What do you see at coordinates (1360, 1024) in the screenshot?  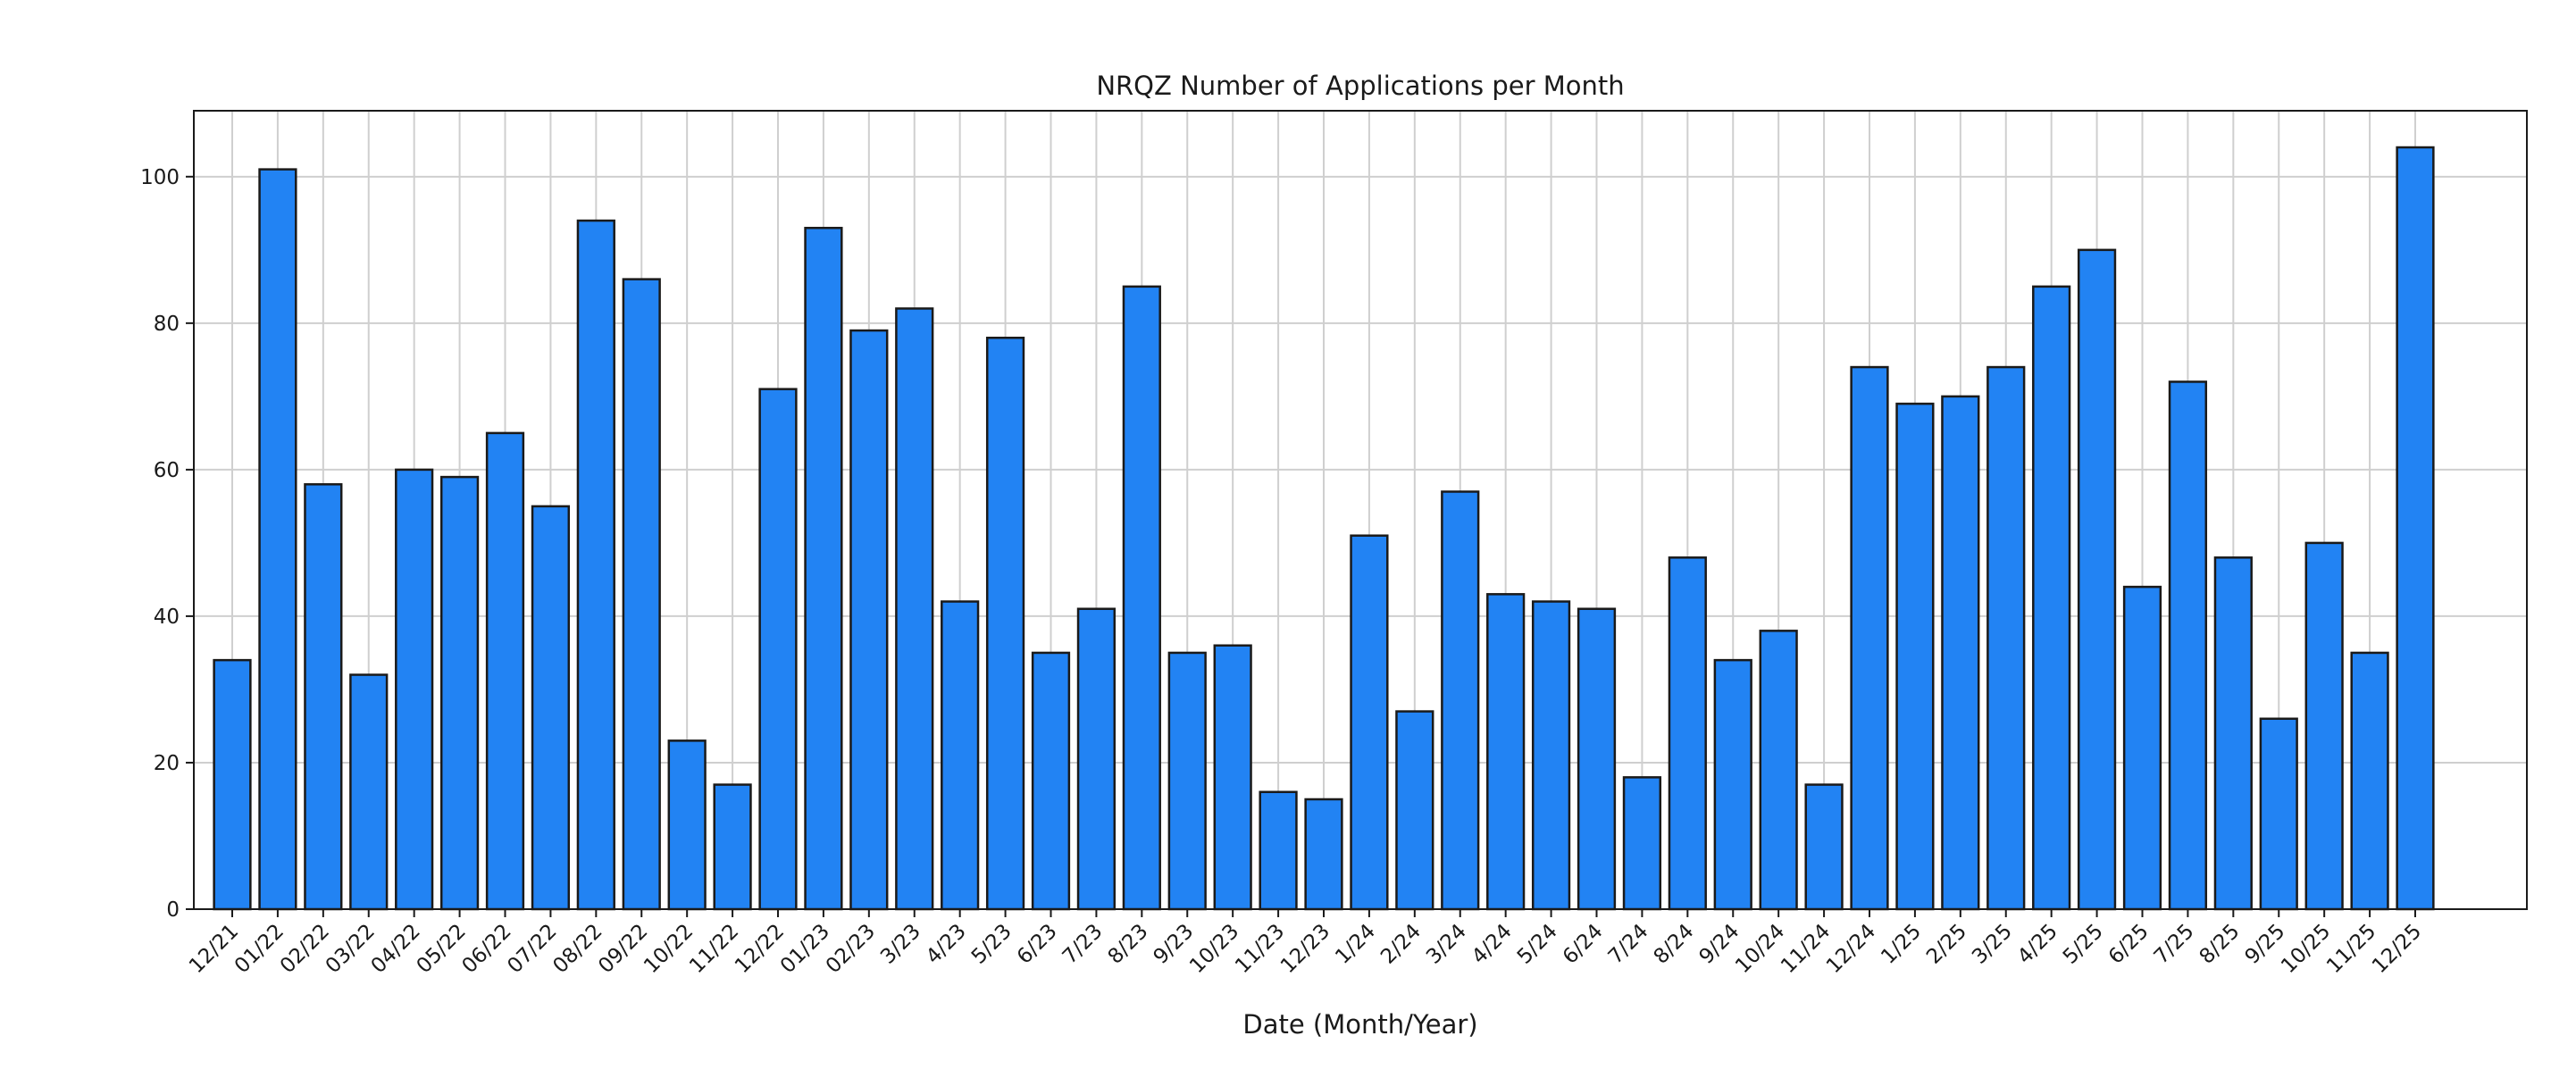 I see `x-axis-label: Date (Month/Year)` at bounding box center [1360, 1024].